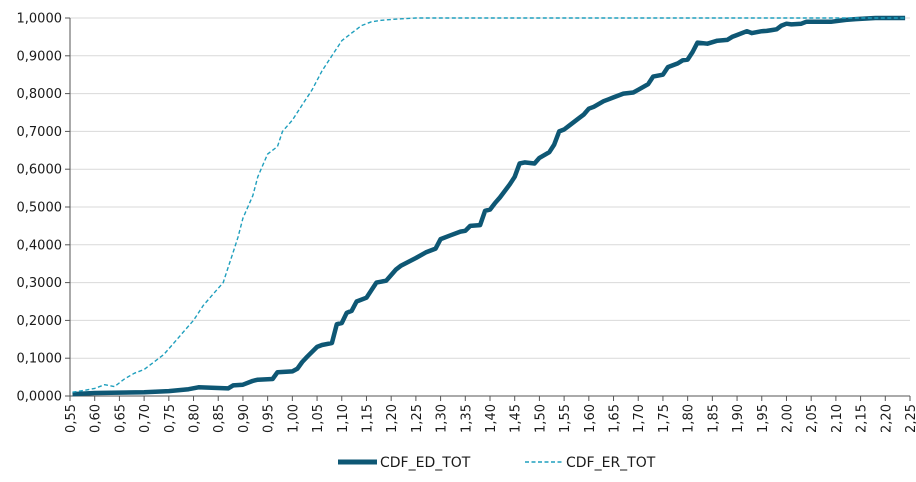  Describe the element at coordinates (516, 418) in the screenshot. I see `x-tick-label: 1,45` at that location.